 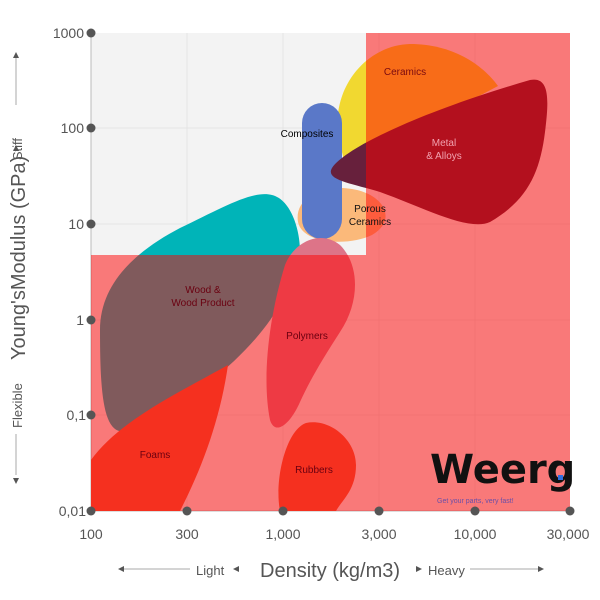 What do you see at coordinates (444, 143) in the screenshot?
I see `label-metal: Metal` at bounding box center [444, 143].